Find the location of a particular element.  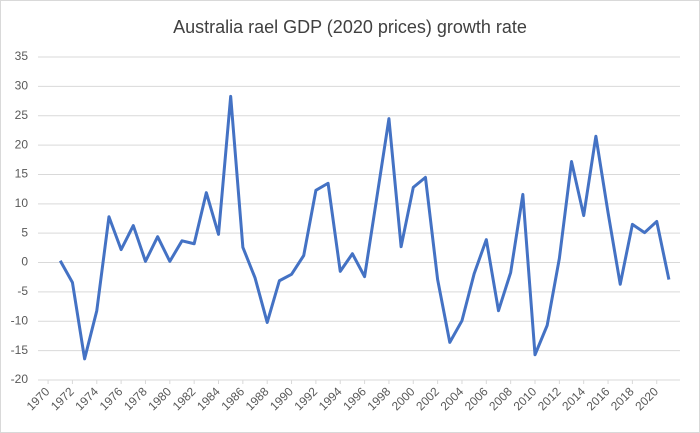

y-tick-label: 20 is located at coordinates (22, 144).